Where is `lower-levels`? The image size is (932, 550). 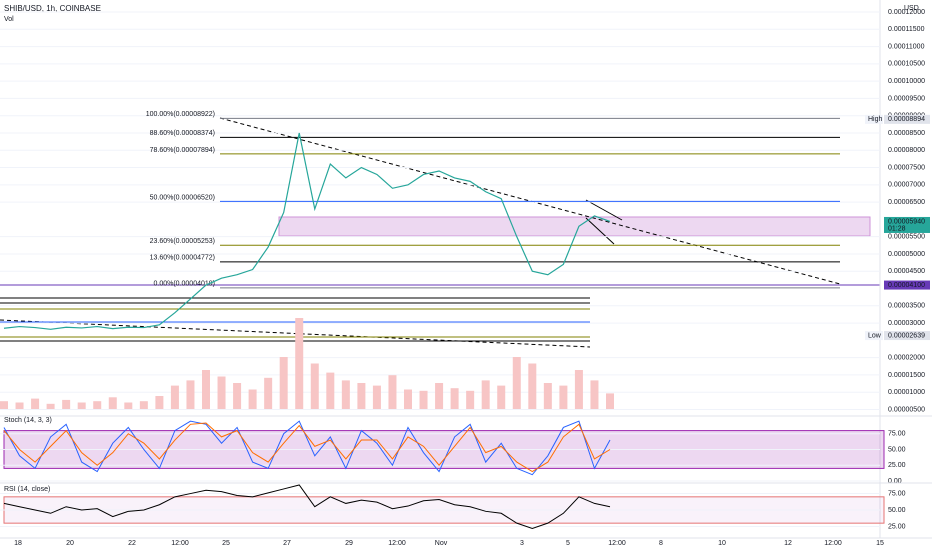
lower-levels is located at coordinates (295, 319).